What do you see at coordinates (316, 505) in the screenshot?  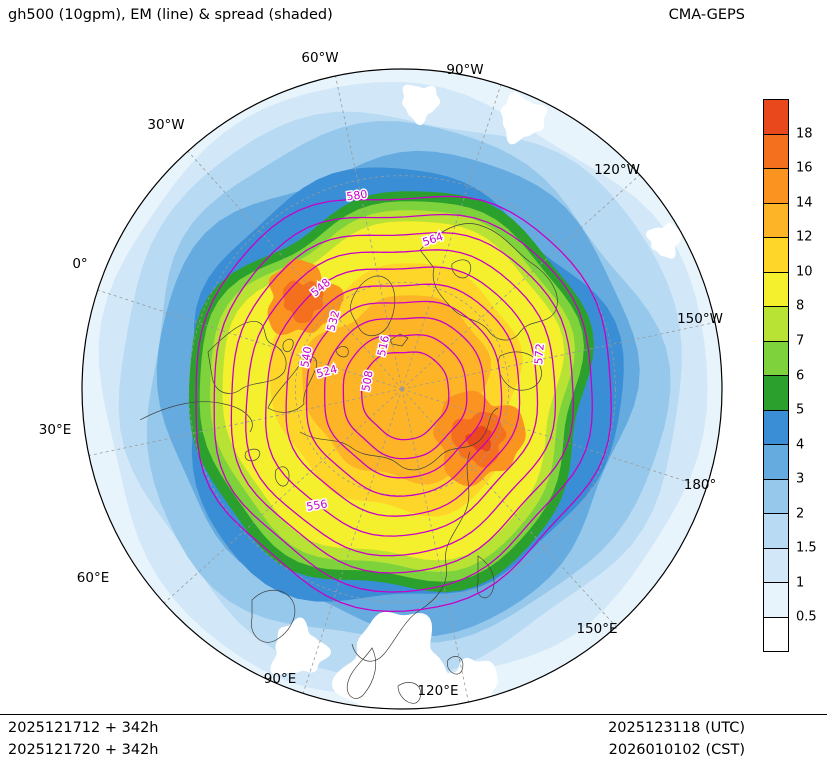 I see `contour-label: 556` at bounding box center [316, 505].